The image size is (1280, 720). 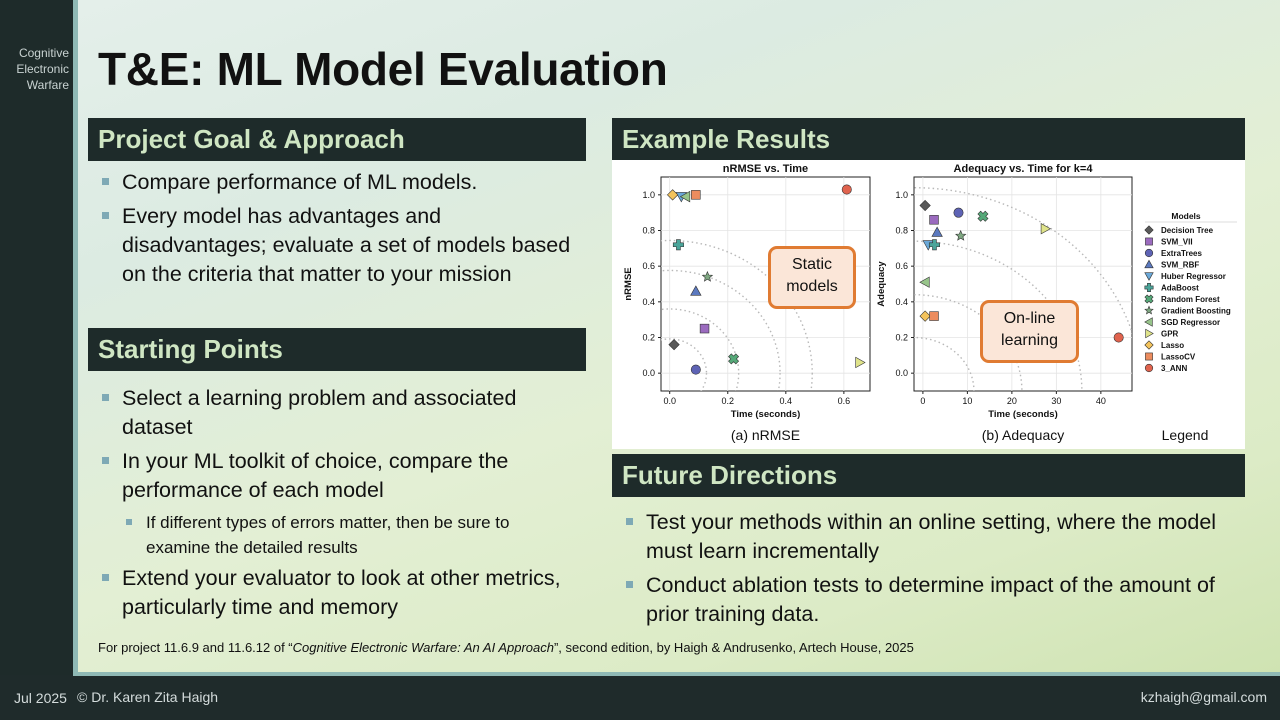 I want to click on x-tick-label: 10, so click(x=967, y=401).